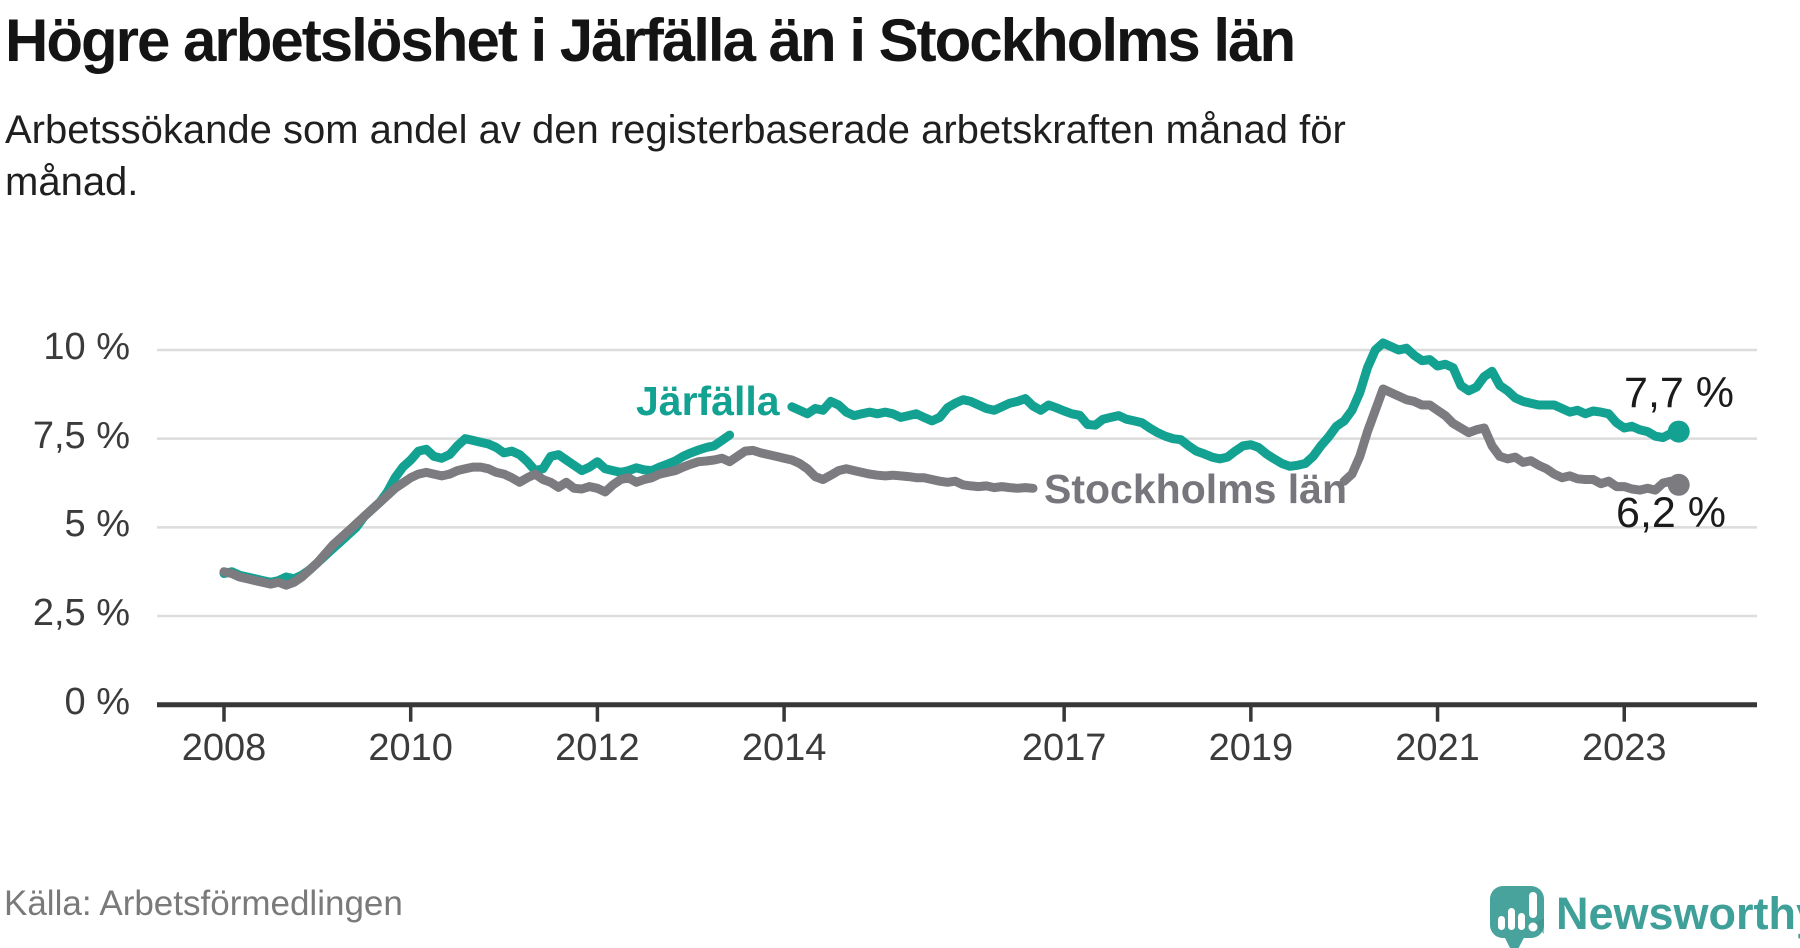 The height and width of the screenshot is (948, 1800). Describe the element at coordinates (97, 701) in the screenshot. I see `y-axis-tick-label: 0 %` at that location.